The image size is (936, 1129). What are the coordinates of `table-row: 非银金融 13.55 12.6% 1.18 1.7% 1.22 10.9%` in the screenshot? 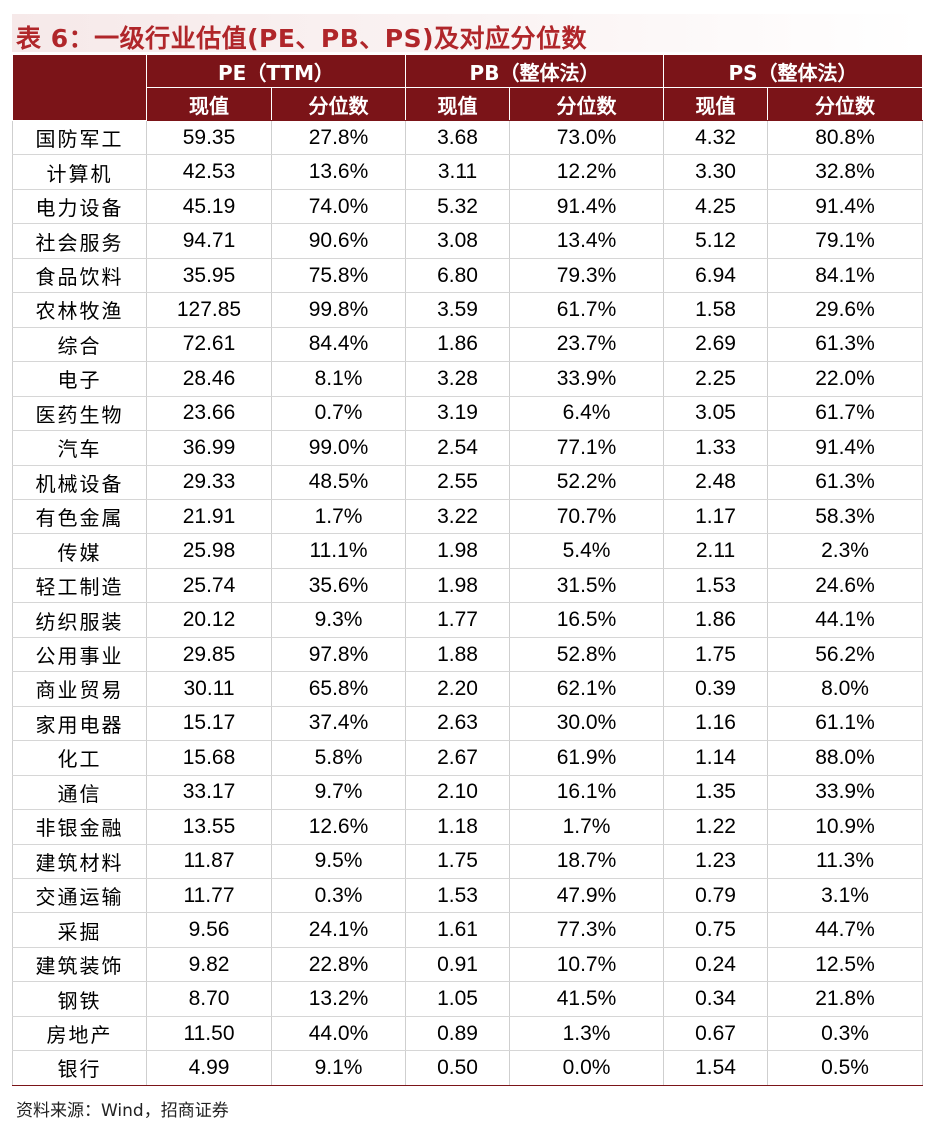 It's located at (467, 827).